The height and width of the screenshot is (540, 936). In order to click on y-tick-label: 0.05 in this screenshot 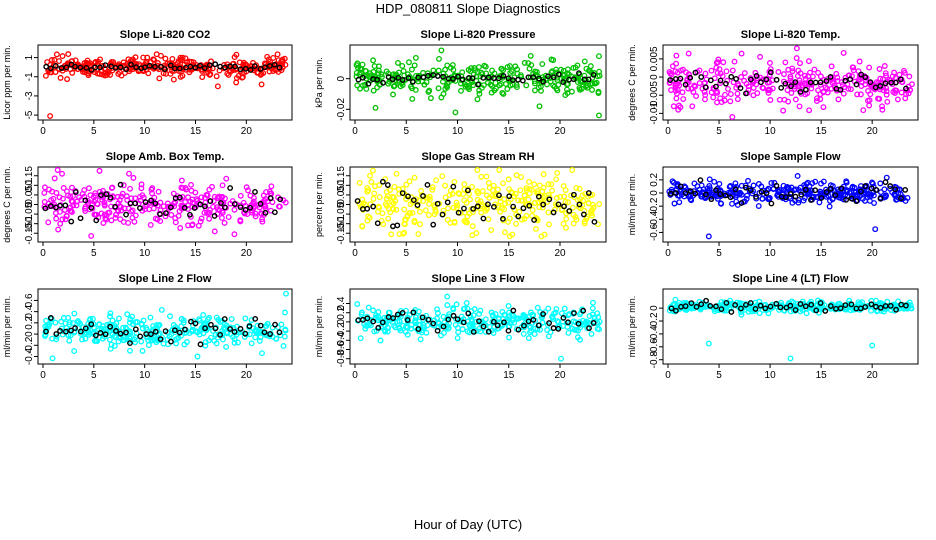, I will do `click(29, 195)`.